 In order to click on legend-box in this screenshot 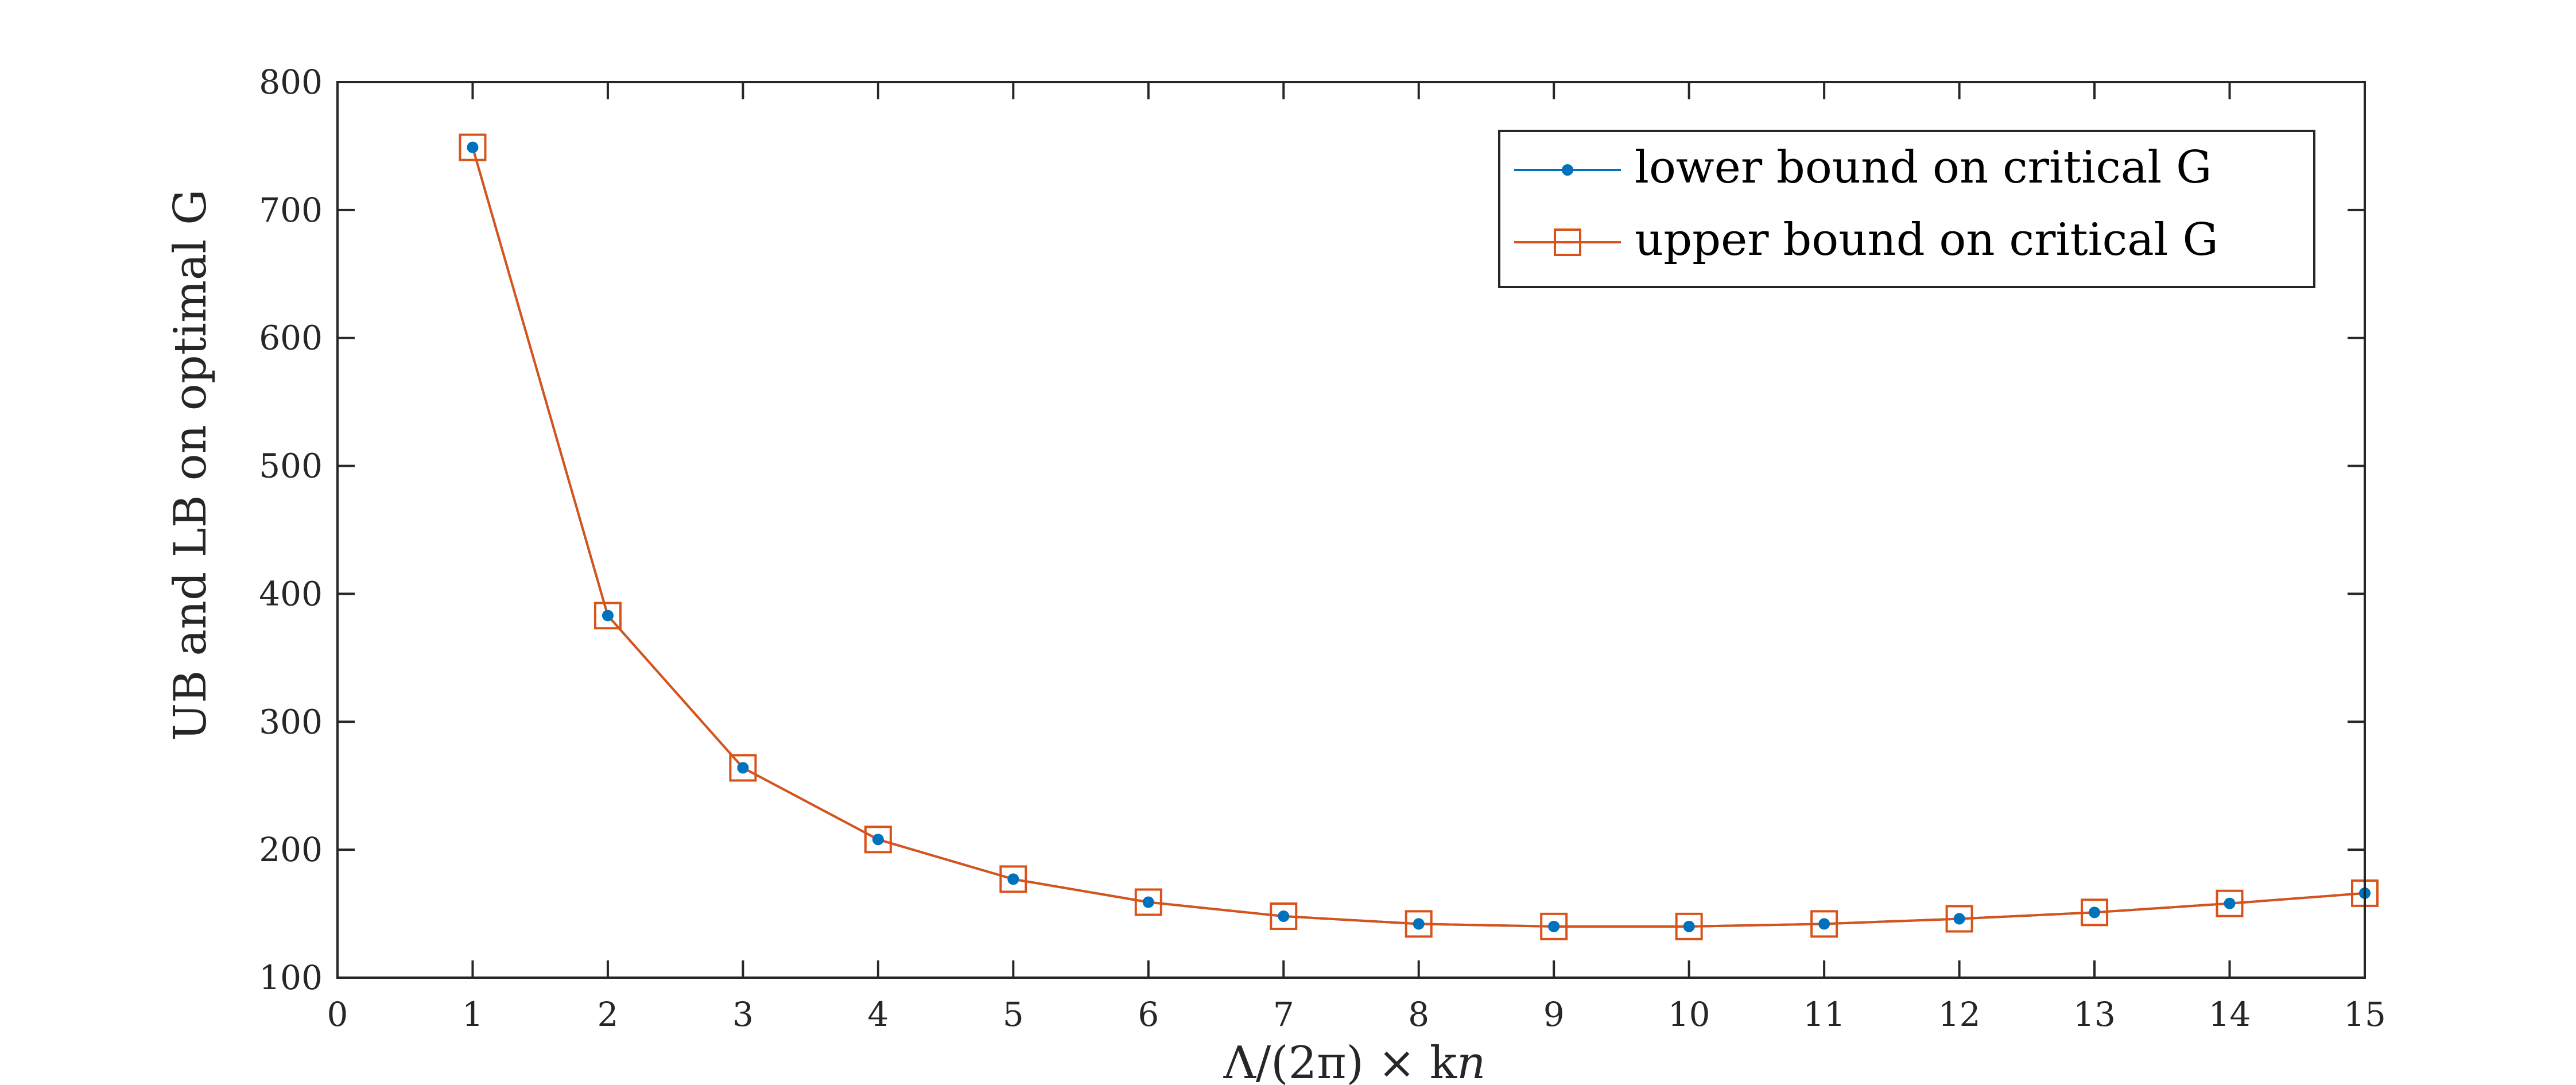, I will do `click(1906, 209)`.